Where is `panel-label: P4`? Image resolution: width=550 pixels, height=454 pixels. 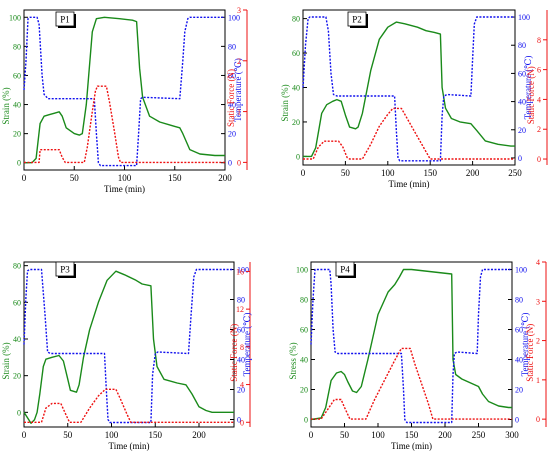
panel-label: P4 is located at coordinates (345, 269).